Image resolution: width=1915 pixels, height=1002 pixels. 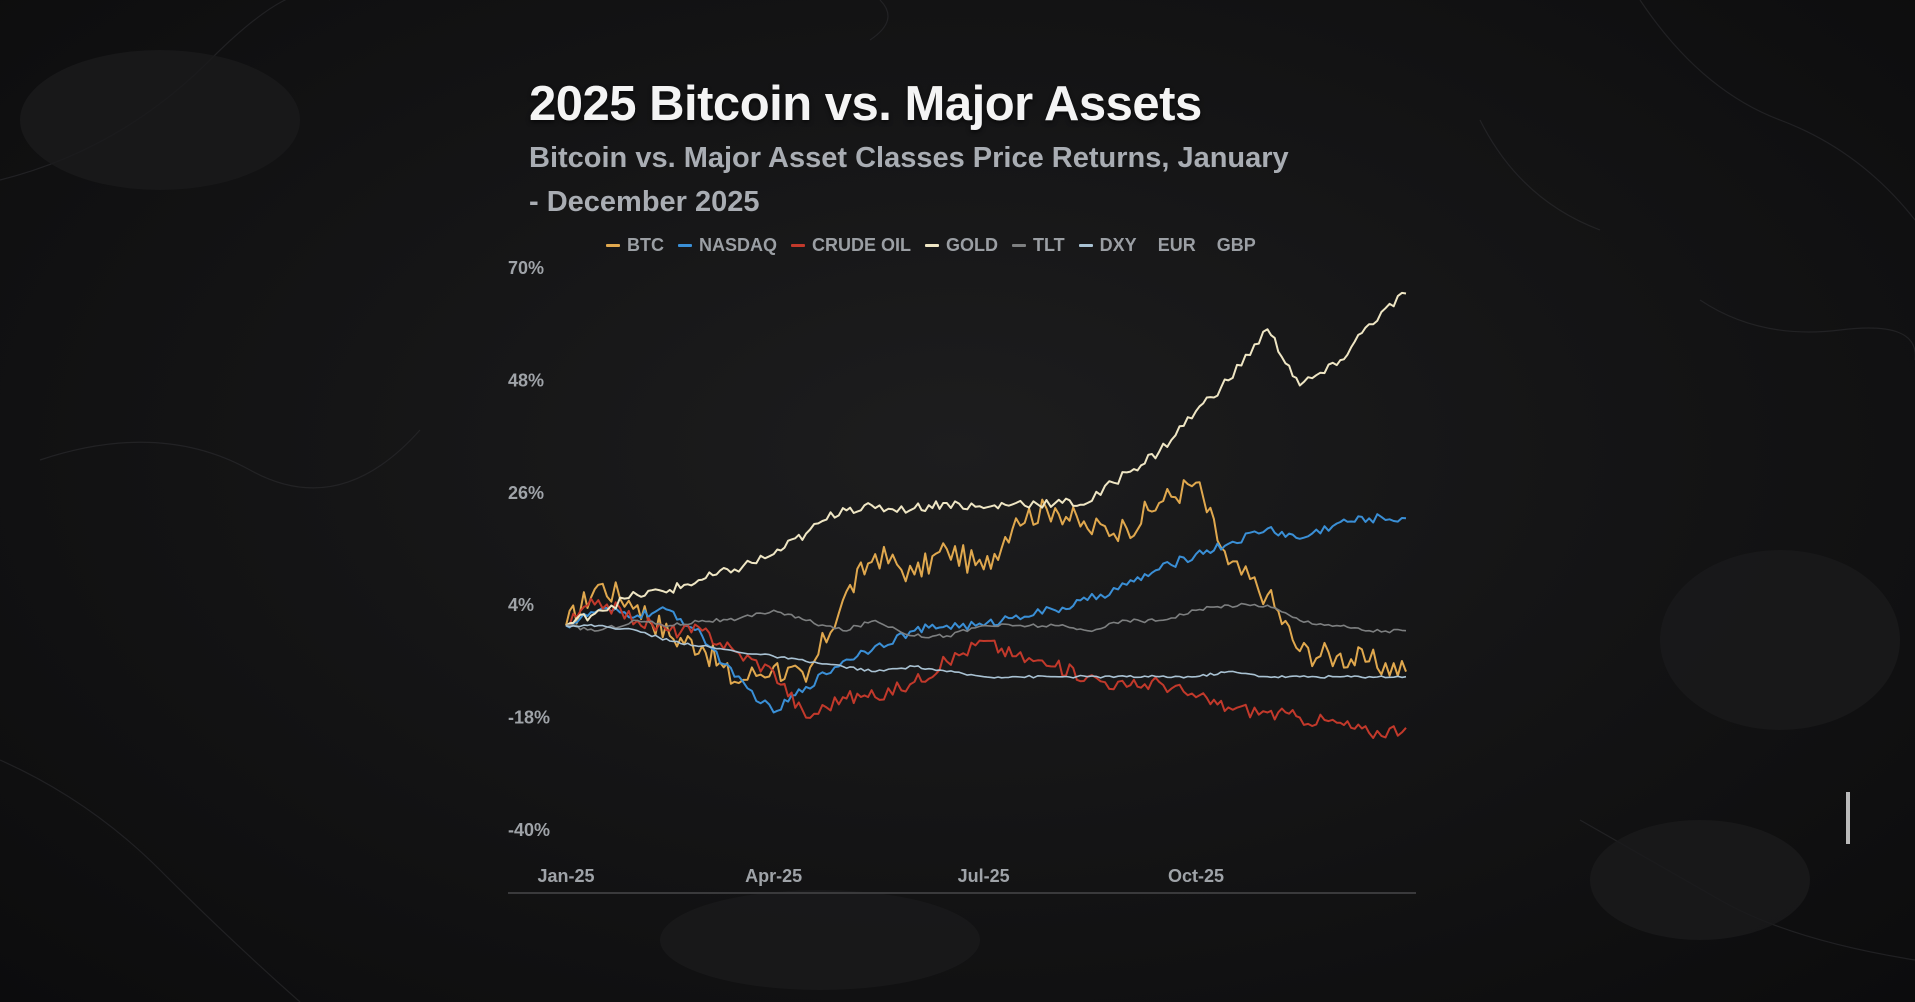 What do you see at coordinates (773, 876) in the screenshot?
I see `x-tick-label: Apr-25` at bounding box center [773, 876].